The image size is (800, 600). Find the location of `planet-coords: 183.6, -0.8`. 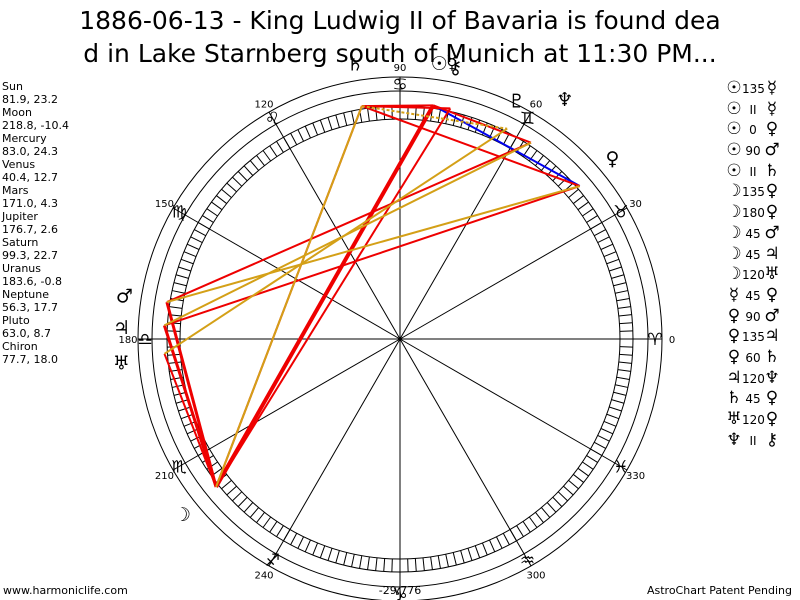

planet-coords: 183.6, -0.8 is located at coordinates (32, 281).